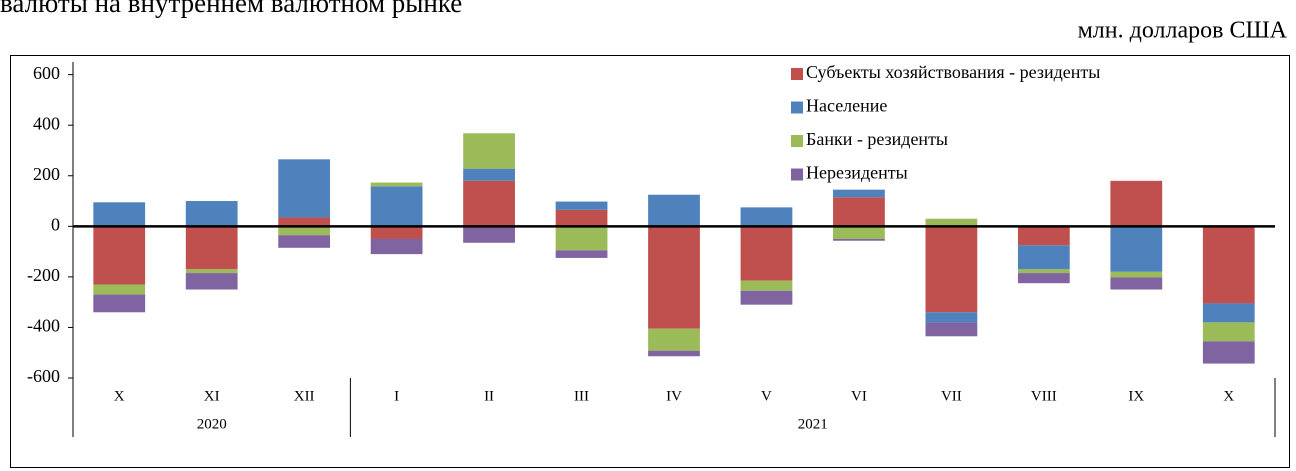 The image size is (1296, 471). What do you see at coordinates (43, 376) in the screenshot?
I see `y-tick-label: -600` at bounding box center [43, 376].